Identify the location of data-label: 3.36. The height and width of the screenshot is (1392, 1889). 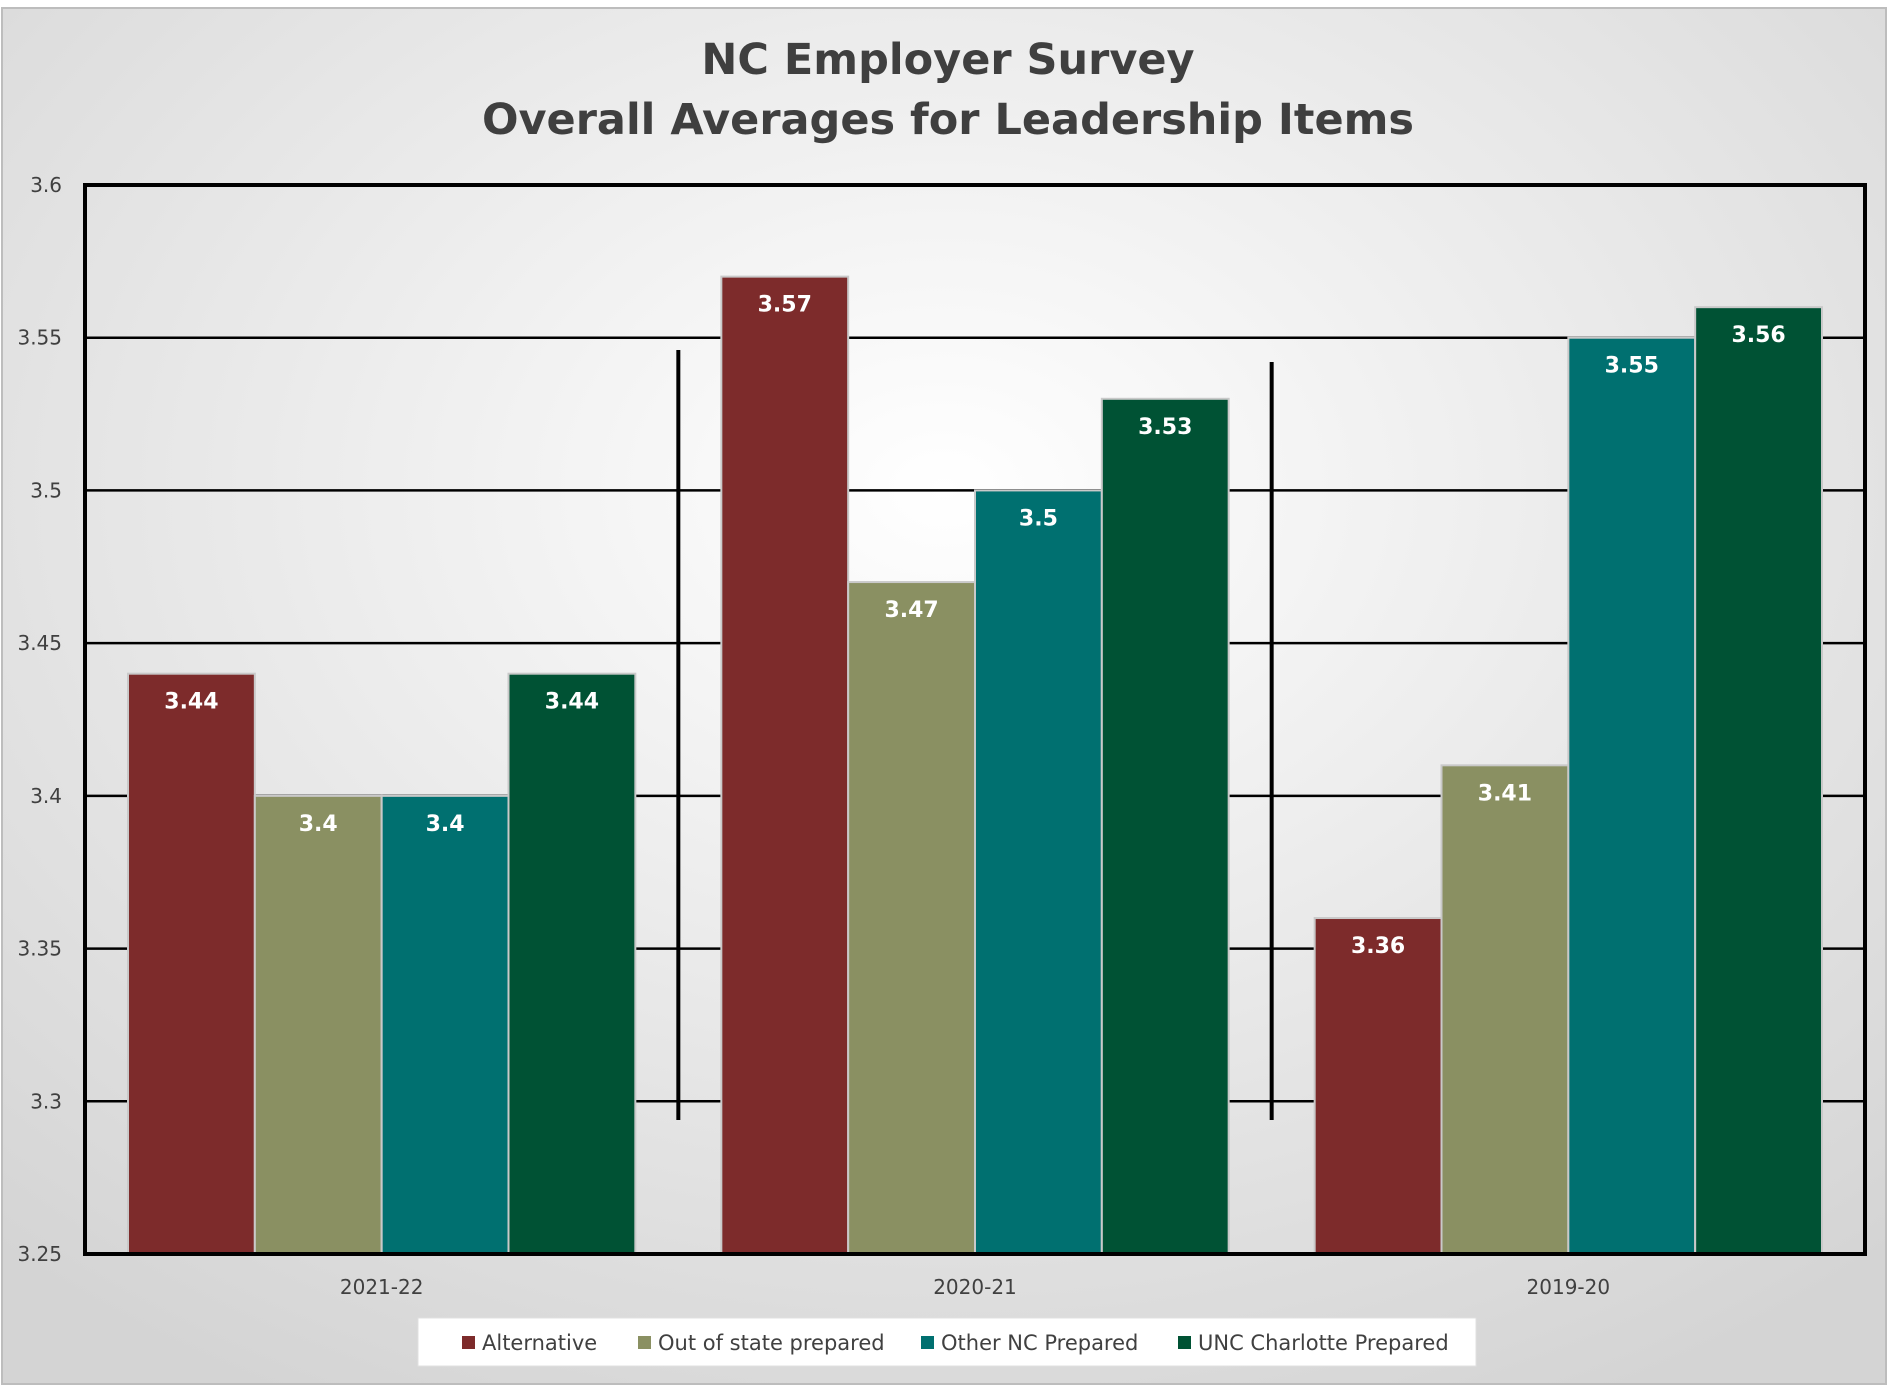
(1378, 946).